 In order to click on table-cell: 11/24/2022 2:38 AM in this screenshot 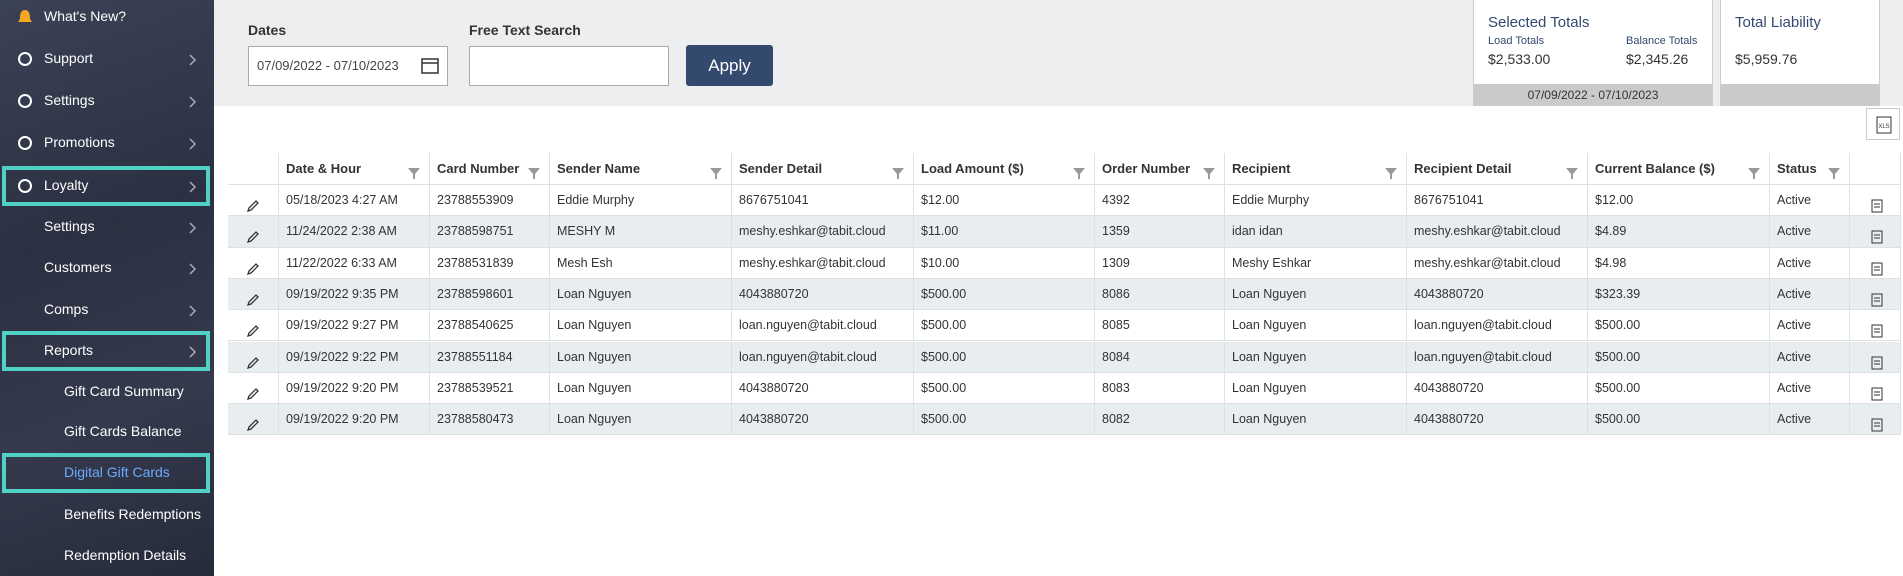, I will do `click(354, 232)`.